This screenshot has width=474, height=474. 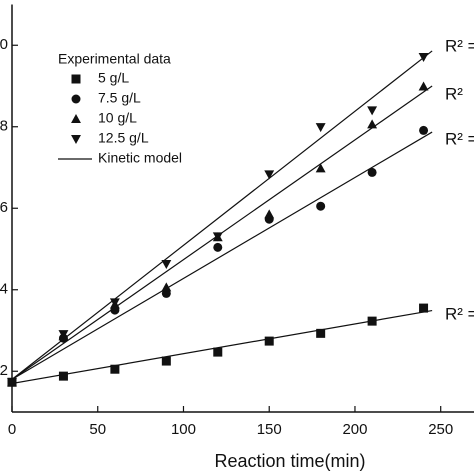 What do you see at coordinates (4, 289) in the screenshot?
I see `y-tick-label: 4` at bounding box center [4, 289].